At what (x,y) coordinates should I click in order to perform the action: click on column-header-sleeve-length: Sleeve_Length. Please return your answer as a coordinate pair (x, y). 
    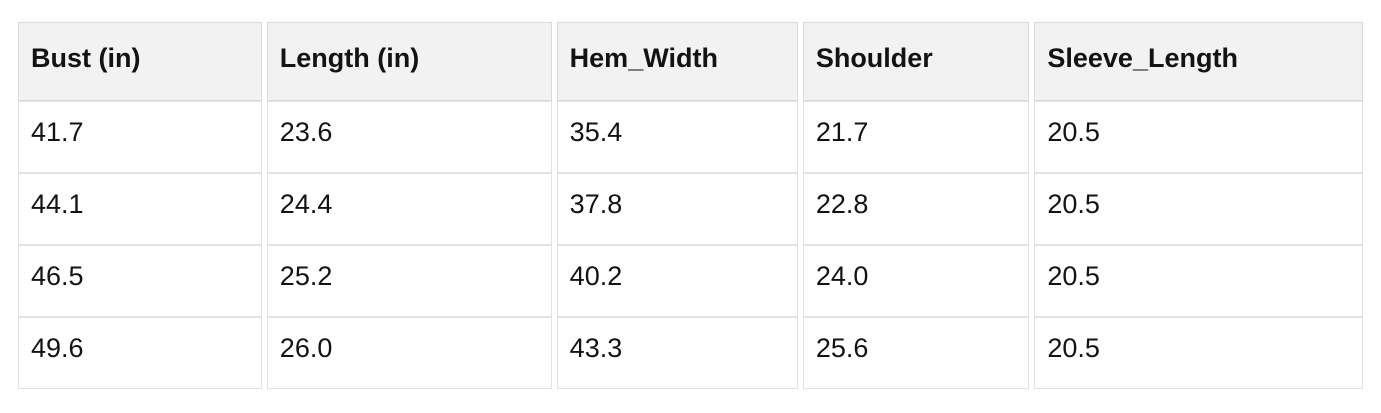
    Looking at the image, I should click on (1198, 61).